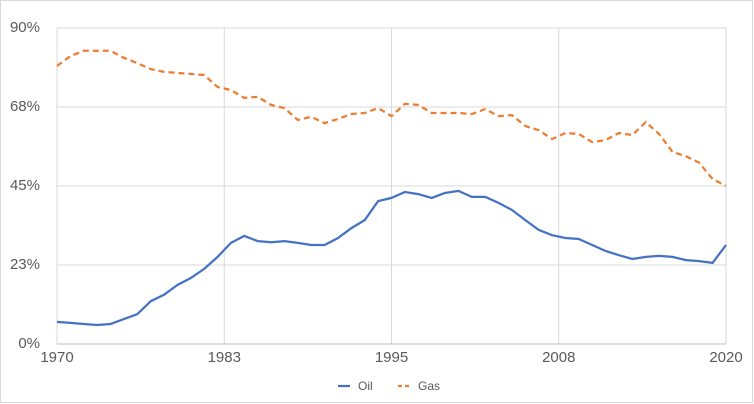  I want to click on y-tick-label: 0%, so click(29, 343).